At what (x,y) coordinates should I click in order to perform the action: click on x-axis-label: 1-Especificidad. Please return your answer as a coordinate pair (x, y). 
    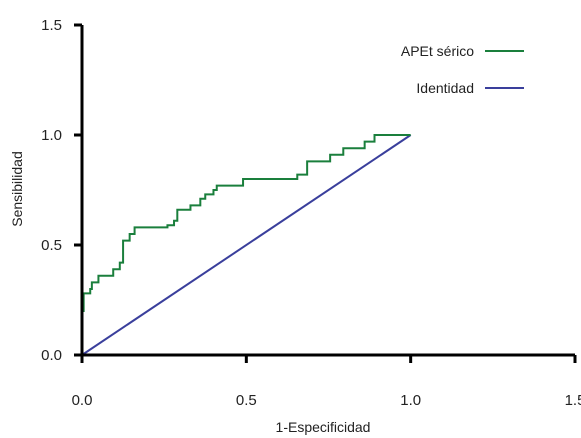
    Looking at the image, I should click on (323, 427).